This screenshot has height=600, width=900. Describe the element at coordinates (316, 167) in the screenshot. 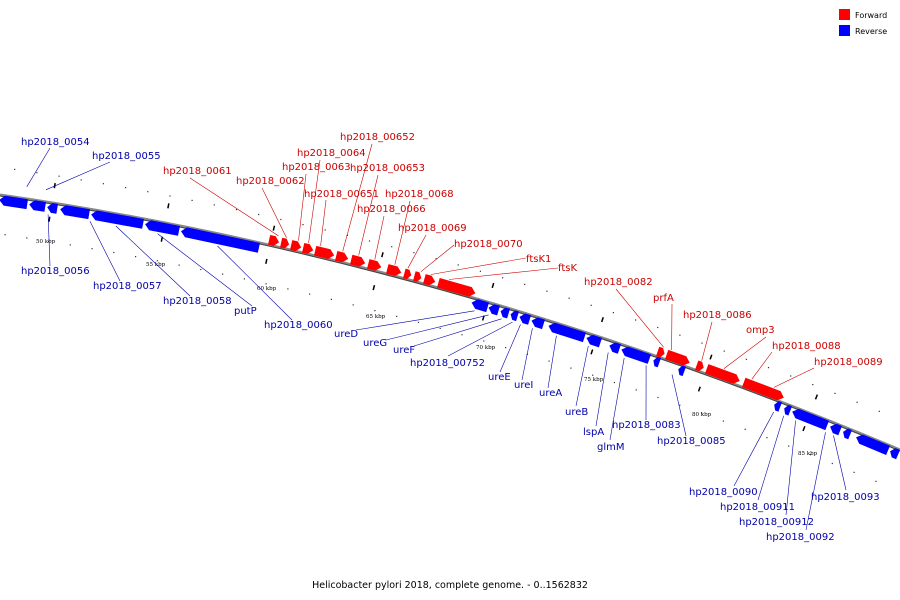

I see `gene-label: hp2018_0063` at that location.